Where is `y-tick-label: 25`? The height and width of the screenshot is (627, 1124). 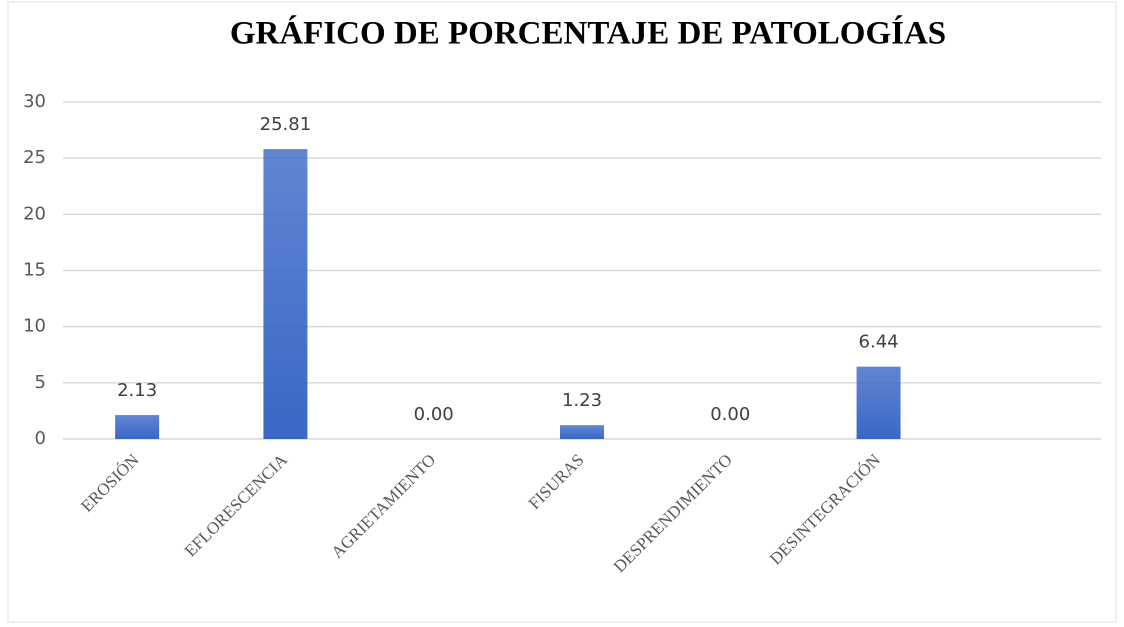
y-tick-label: 25 is located at coordinates (34, 157).